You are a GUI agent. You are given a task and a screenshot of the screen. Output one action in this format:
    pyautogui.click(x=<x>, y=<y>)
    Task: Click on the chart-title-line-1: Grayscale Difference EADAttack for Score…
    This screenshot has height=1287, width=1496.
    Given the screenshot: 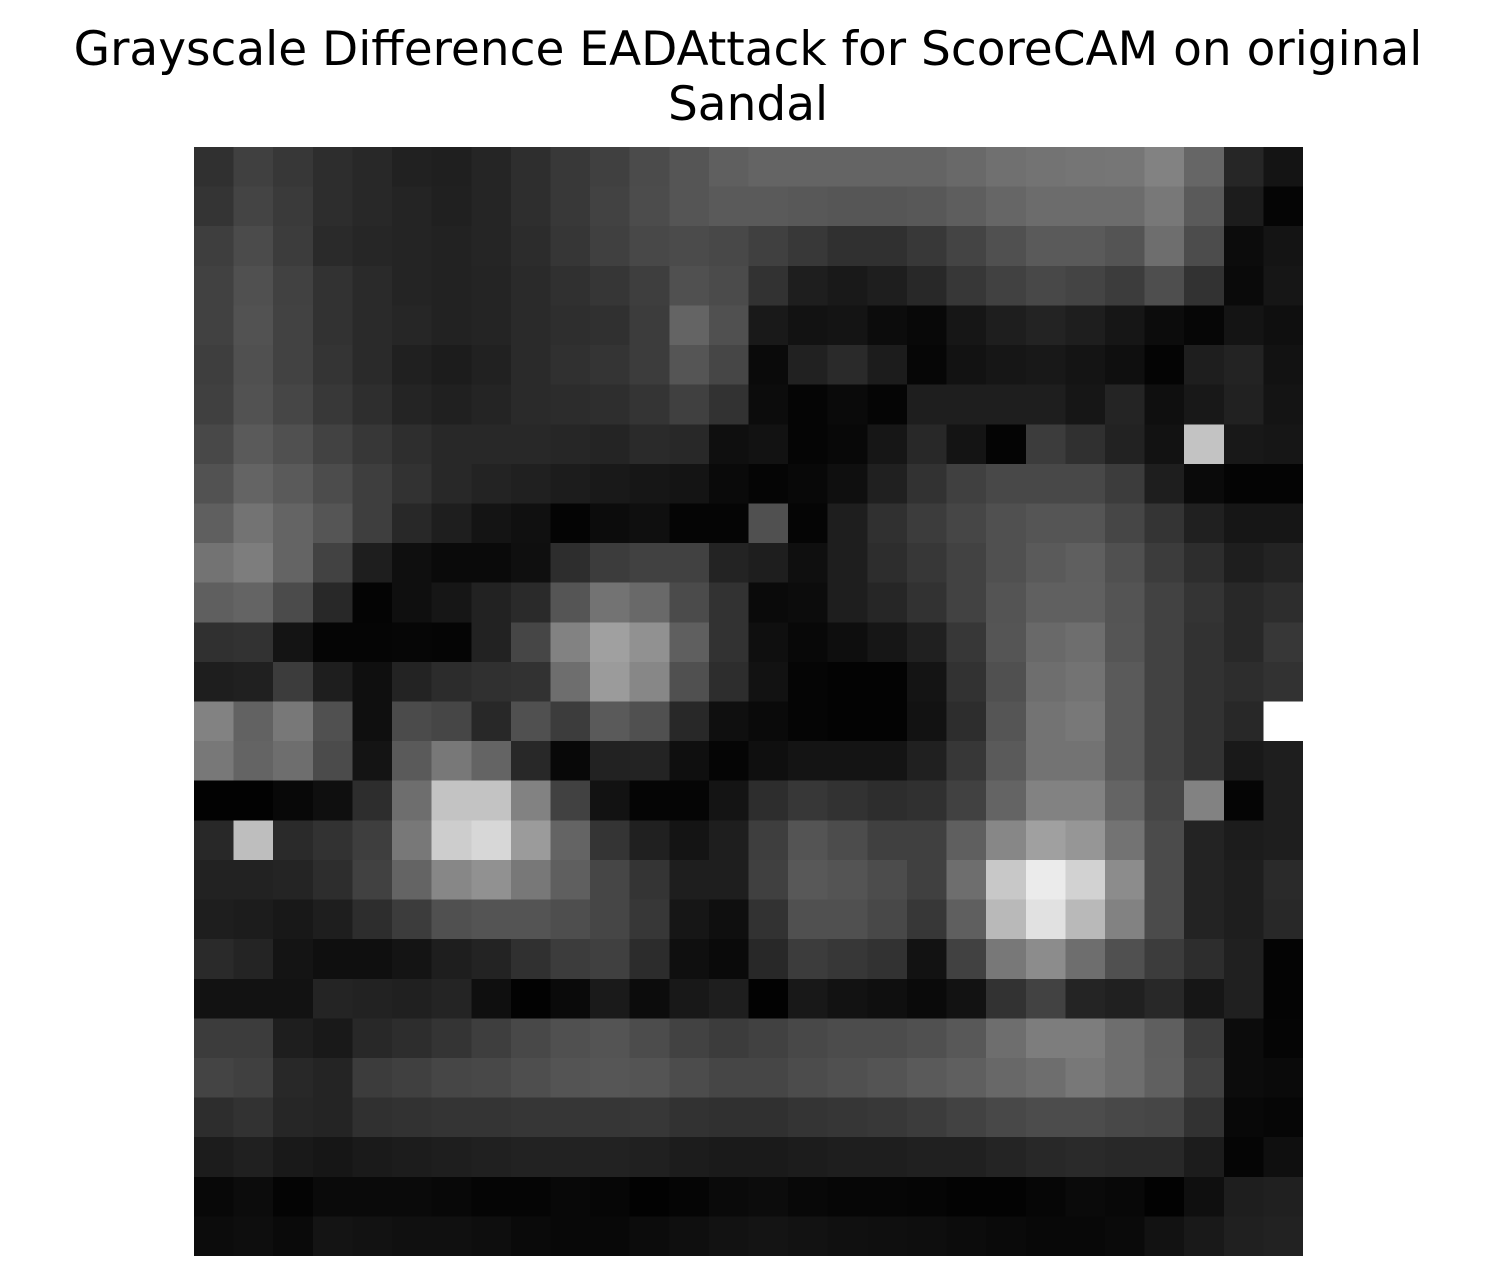 What is the action you would take?
    pyautogui.click(x=748, y=49)
    